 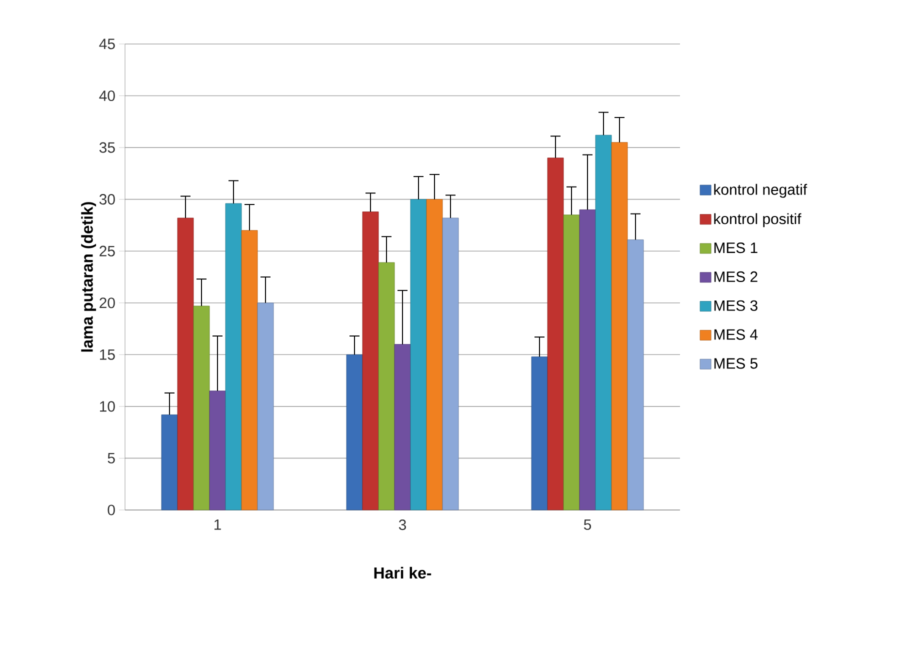 What do you see at coordinates (736, 363) in the screenshot?
I see `legend-label: MES 5` at bounding box center [736, 363].